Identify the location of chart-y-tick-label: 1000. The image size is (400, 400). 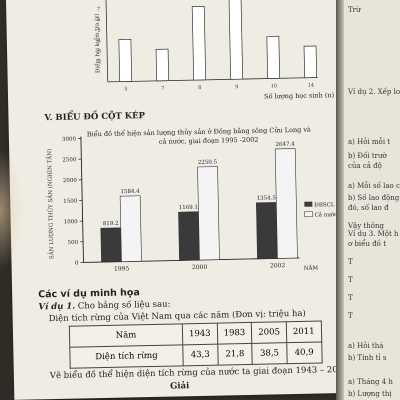
(71, 222).